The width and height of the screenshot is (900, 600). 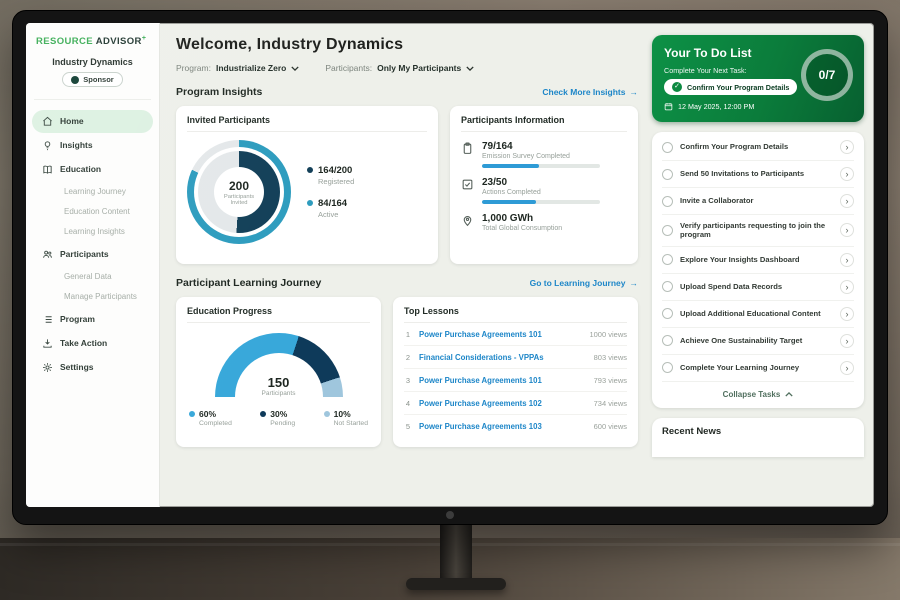 What do you see at coordinates (335, 170) in the screenshot?
I see `registered-value: 164/200` at bounding box center [335, 170].